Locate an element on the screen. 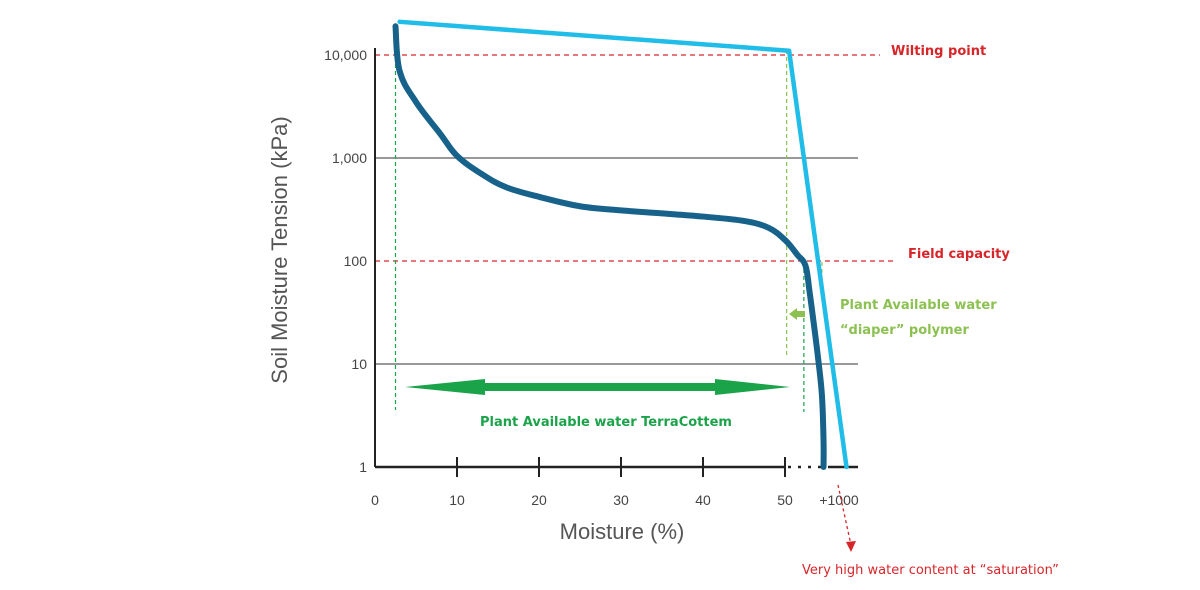 Image resolution: width=1200 pixels, height=590 pixels. y-tick-label-4: 10,000 is located at coordinates (345, 55).